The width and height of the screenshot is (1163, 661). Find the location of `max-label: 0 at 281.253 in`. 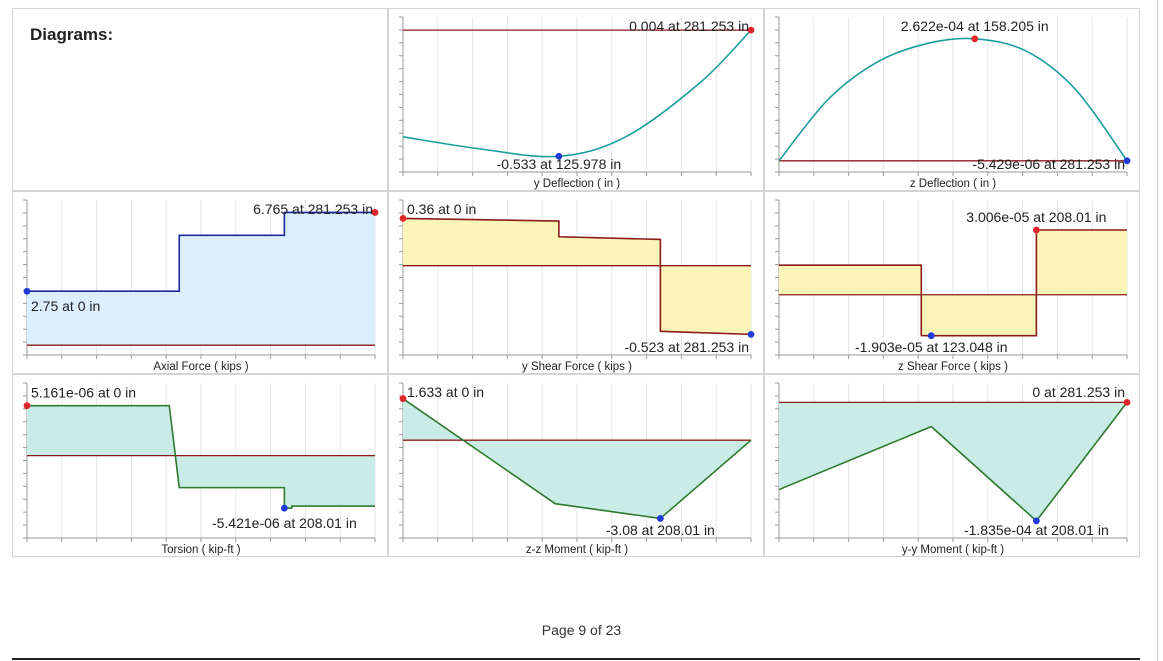

max-label: 0 at 281.253 in is located at coordinates (1078, 392).